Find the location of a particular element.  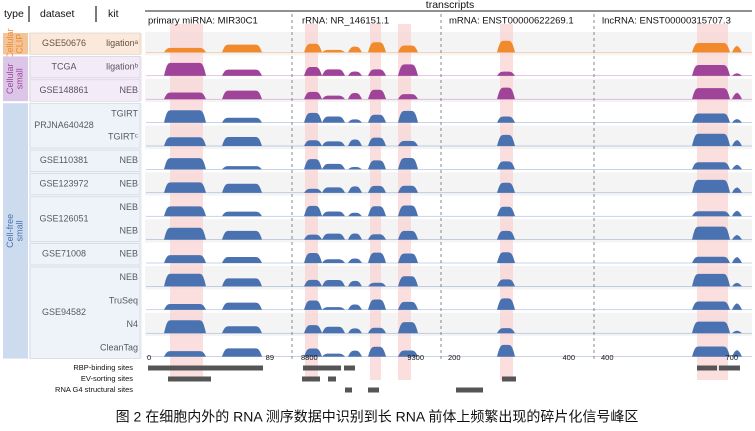

kit-label: ligationᵇ is located at coordinates (122, 66).